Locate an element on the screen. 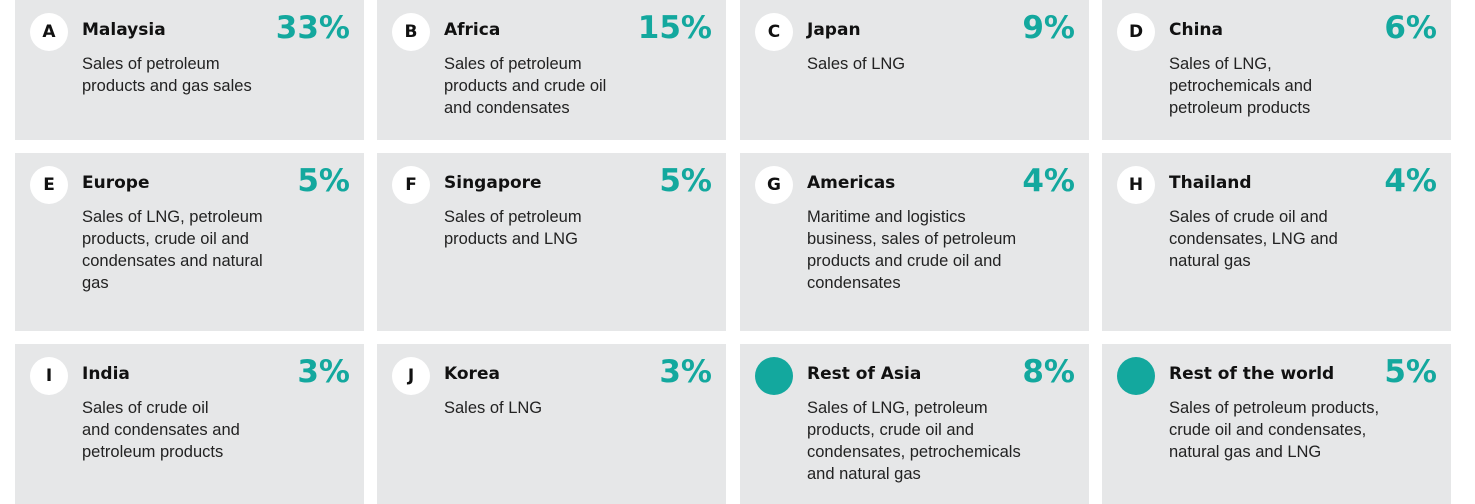 This screenshot has width=1475, height=504. region-name: Europe is located at coordinates (116, 183).